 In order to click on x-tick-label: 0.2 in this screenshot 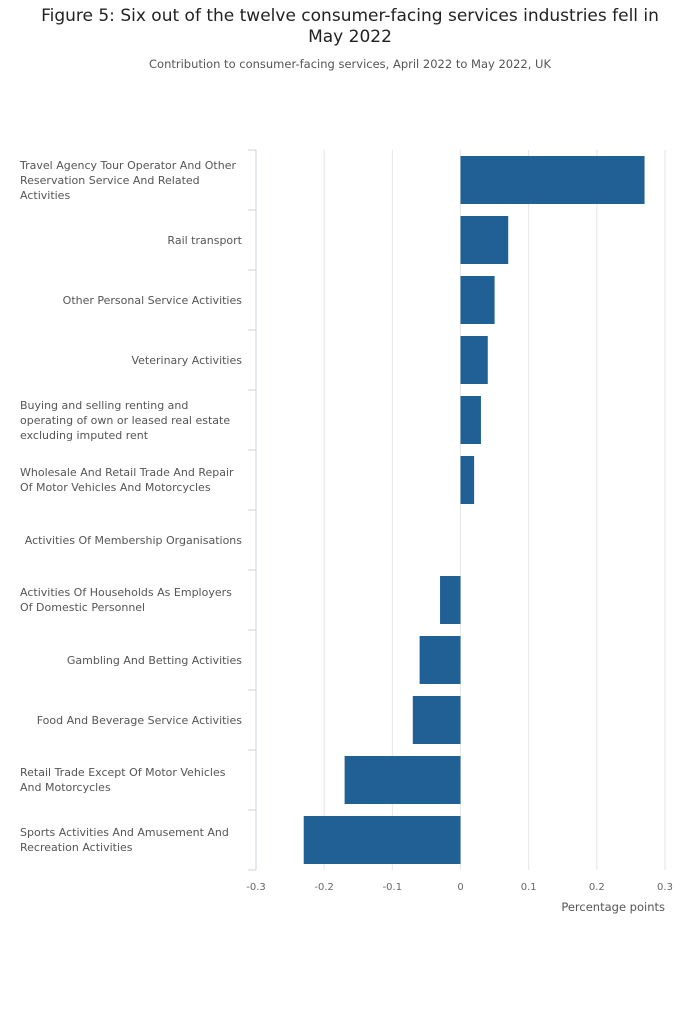, I will do `click(597, 887)`.